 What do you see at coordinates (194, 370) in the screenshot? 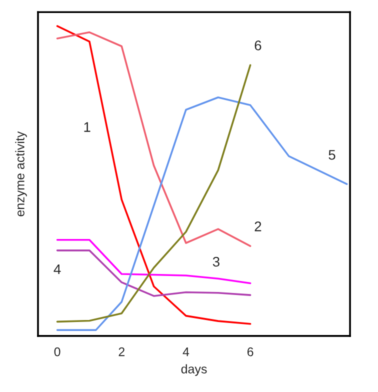
I see `x-axis-title: days` at bounding box center [194, 370].